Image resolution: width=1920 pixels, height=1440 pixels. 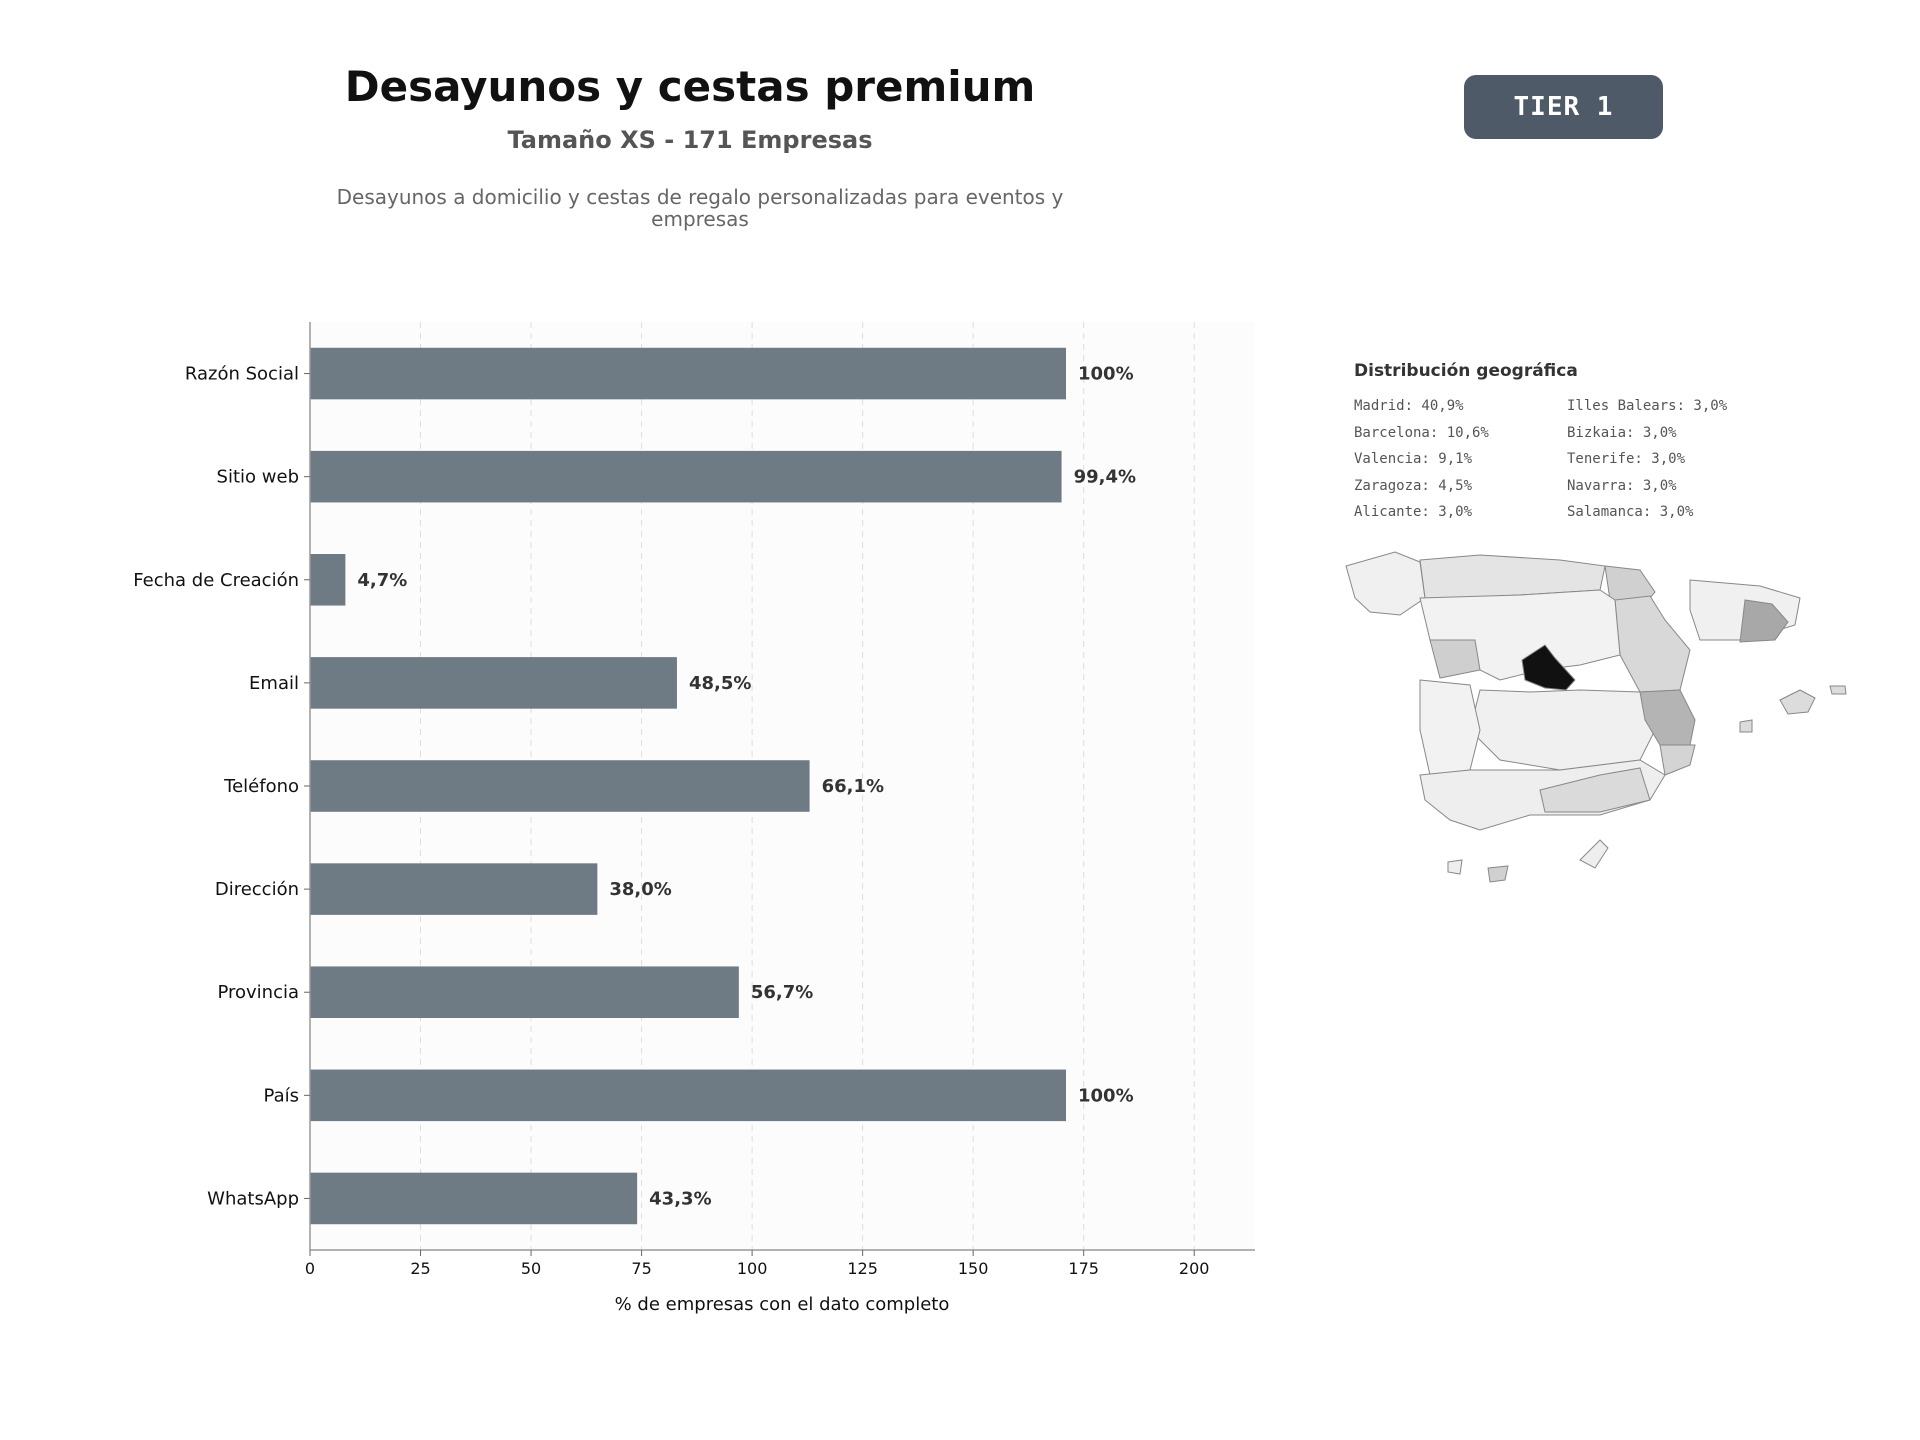 I want to click on map-region-madrid, so click(x=1548, y=667).